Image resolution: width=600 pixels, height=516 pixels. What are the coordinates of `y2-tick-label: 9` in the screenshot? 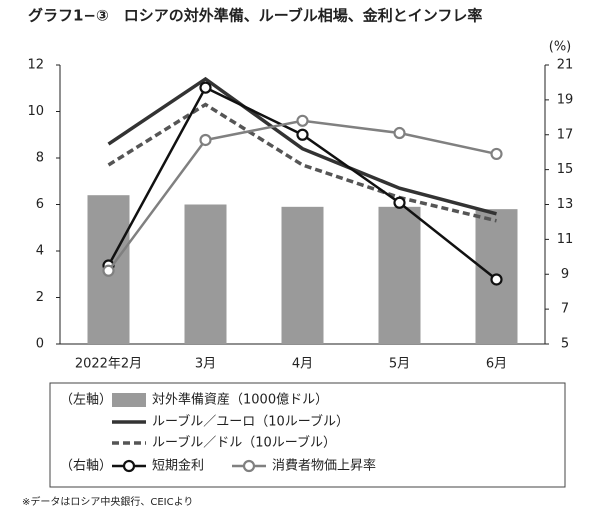 It's located at (565, 274).